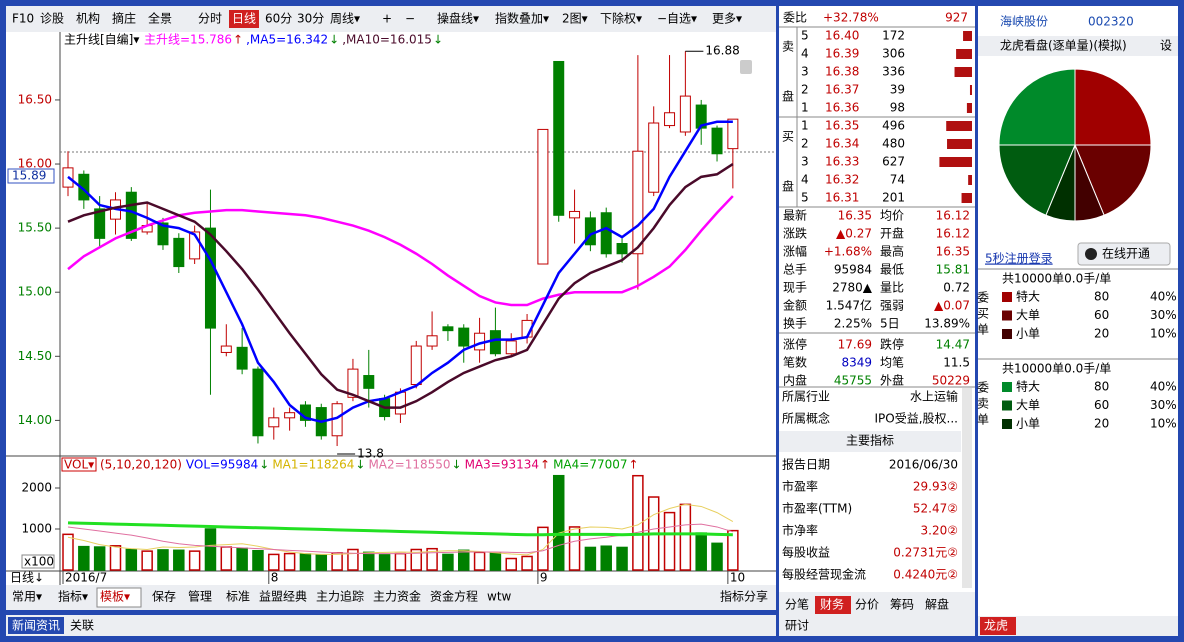 The height and width of the screenshot is (642, 1184). What do you see at coordinates (210, 19) in the screenshot?
I see `toolbar-item: 分时` at bounding box center [210, 19].